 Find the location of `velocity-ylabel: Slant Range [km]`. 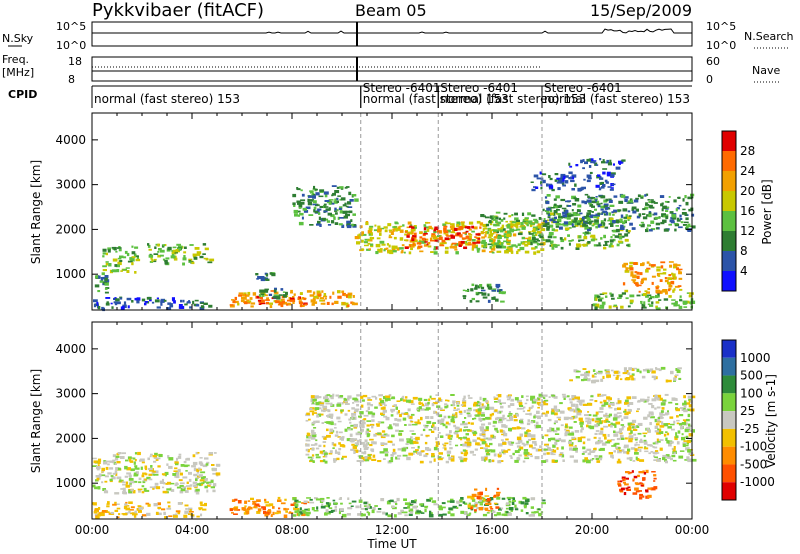

velocity-ylabel: Slant Range [km] is located at coordinates (36, 421).